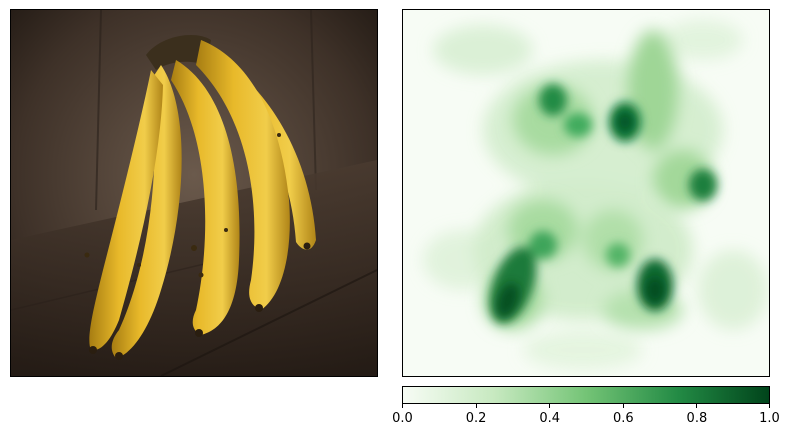 Image resolution: width=790 pixels, height=438 pixels. I want to click on colorbar-tick-label: 0.6, so click(623, 418).